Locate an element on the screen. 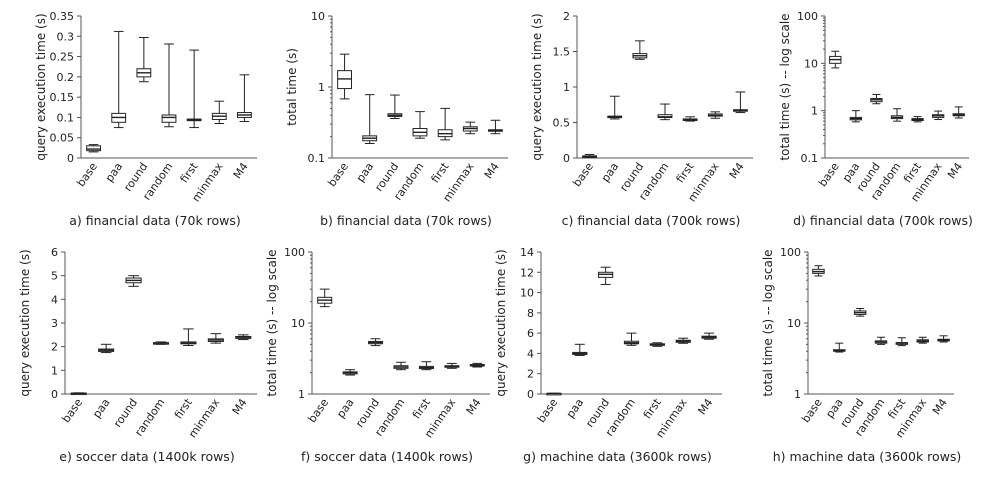 The height and width of the screenshot is (480, 988). y-tick-label: 4 is located at coordinates (54, 299).